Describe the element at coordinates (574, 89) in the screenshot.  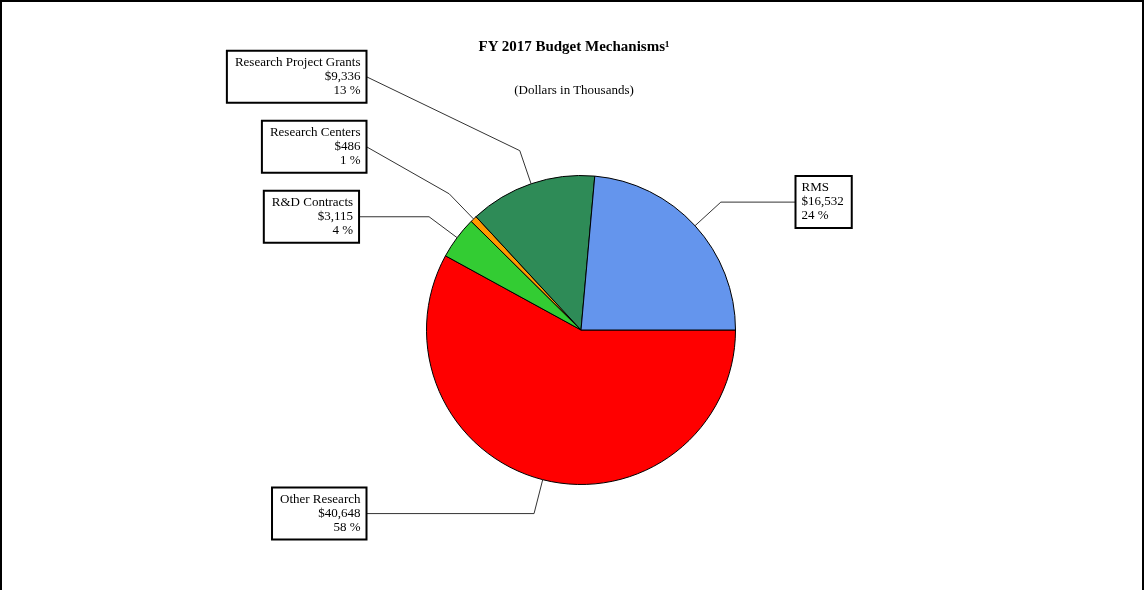
I see `text: (Dollars in Thousands)` at that location.